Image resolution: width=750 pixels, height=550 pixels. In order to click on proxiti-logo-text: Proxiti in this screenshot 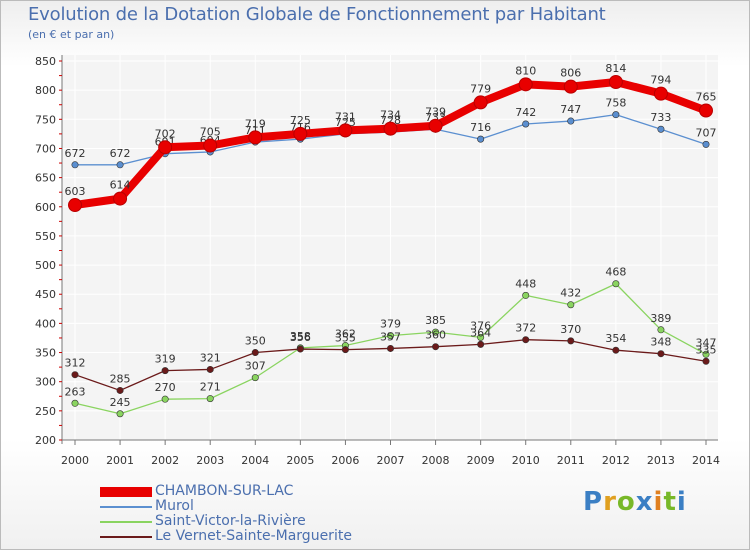, I will do `click(635, 502)`.